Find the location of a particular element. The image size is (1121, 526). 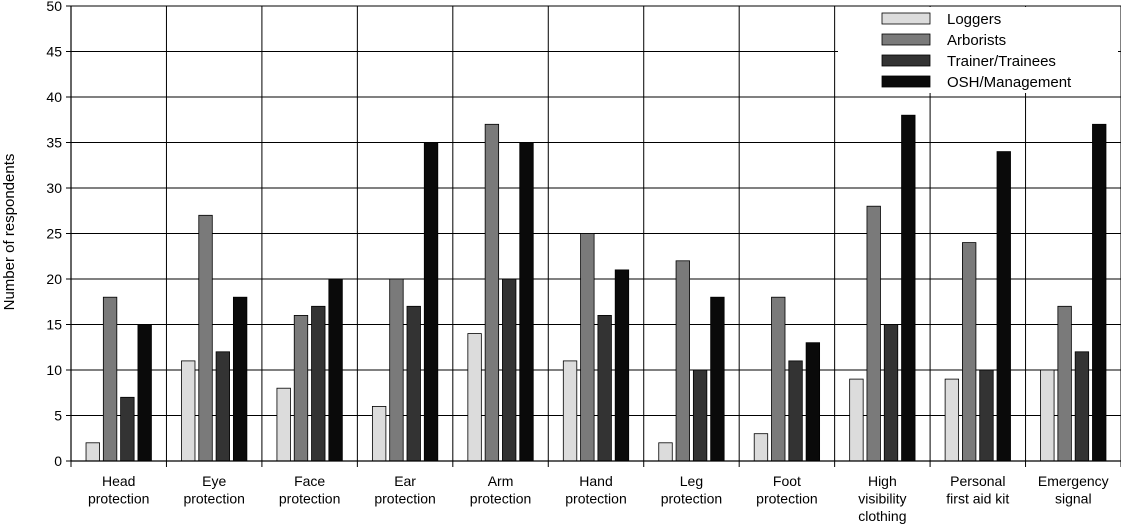

y-tick-label: 35 is located at coordinates (54, 143).